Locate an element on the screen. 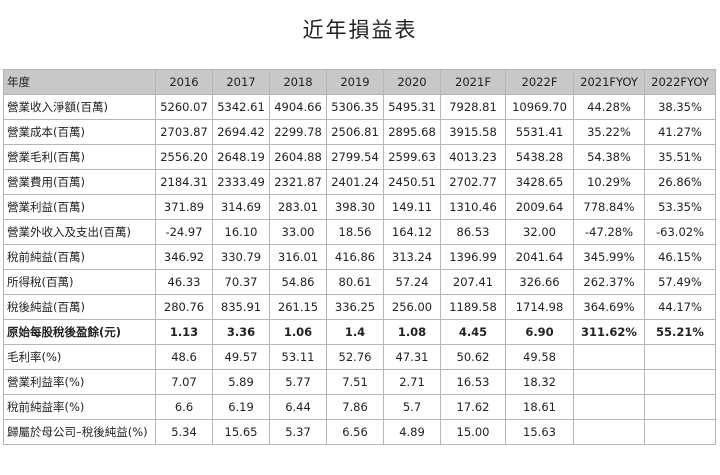 This screenshot has width=720, height=475. table-cell: 80.61 is located at coordinates (355, 282).